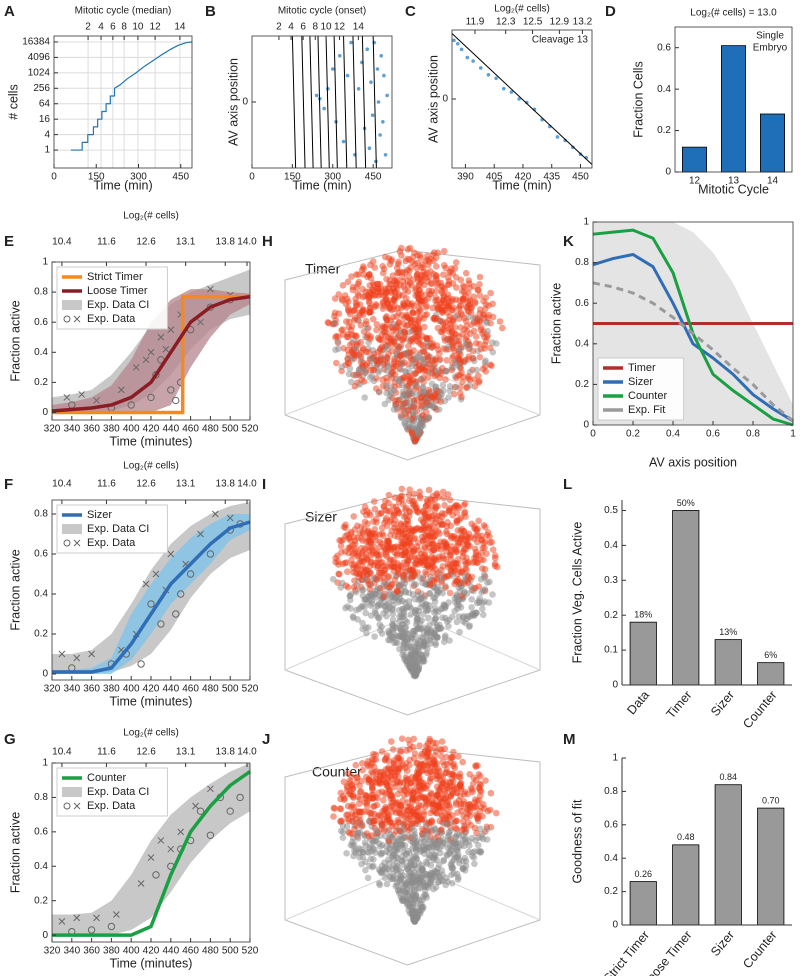 Image resolution: width=800 pixels, height=976 pixels. I want to click on y-tick-label: 0.6, so click(41, 554).